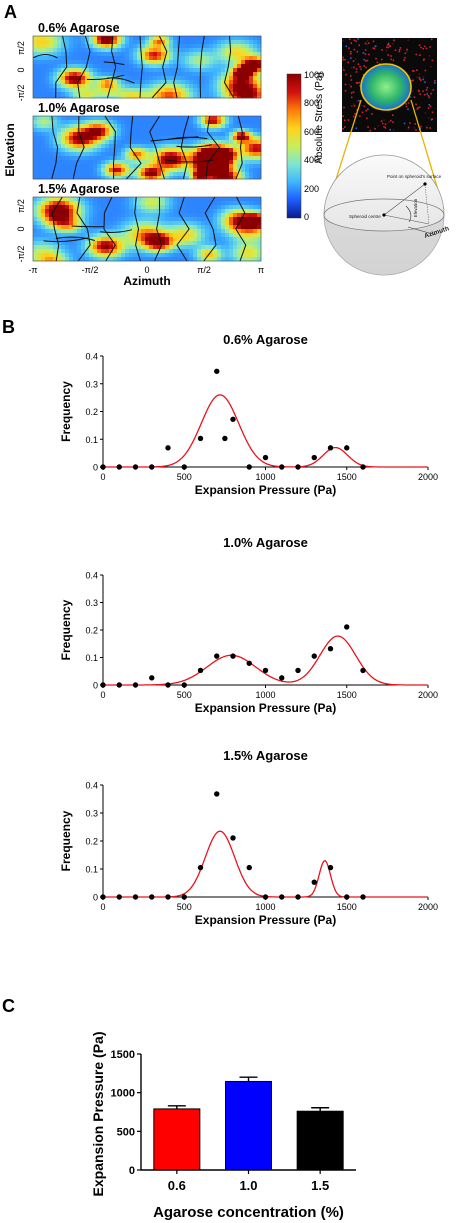  What do you see at coordinates (311, 160) in the screenshot?
I see `cbar-tick-400: 400` at bounding box center [311, 160].